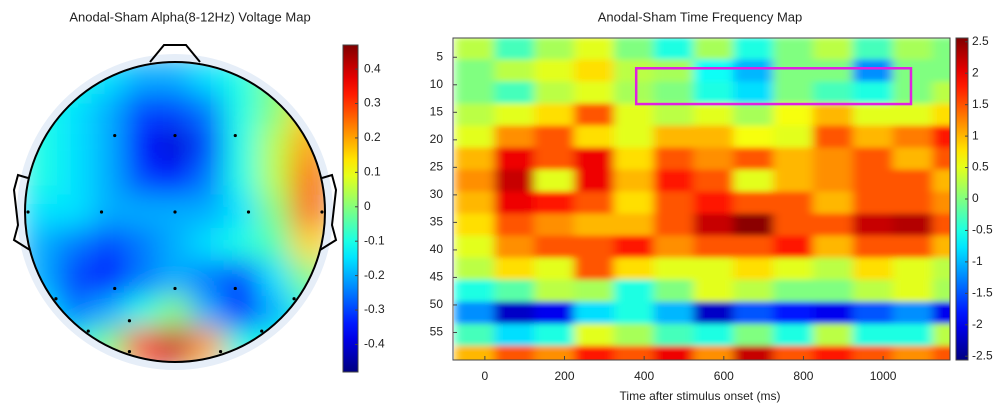 Image resolution: width=1000 pixels, height=413 pixels. I want to click on colorbar-tick-label: 2, so click(975, 72).